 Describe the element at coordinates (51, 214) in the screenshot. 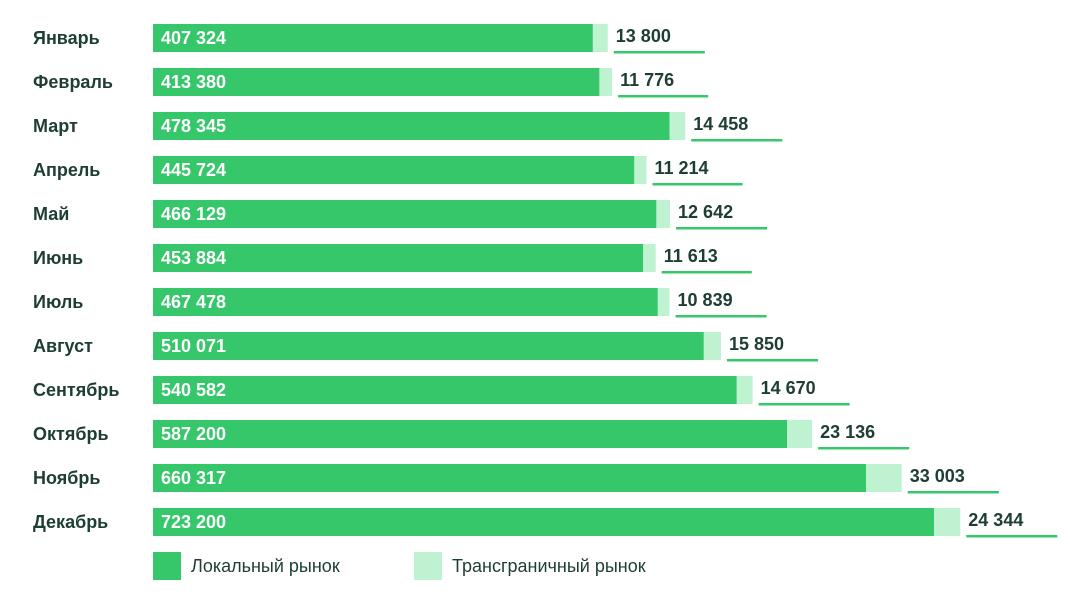

I see `category-label: Май` at that location.